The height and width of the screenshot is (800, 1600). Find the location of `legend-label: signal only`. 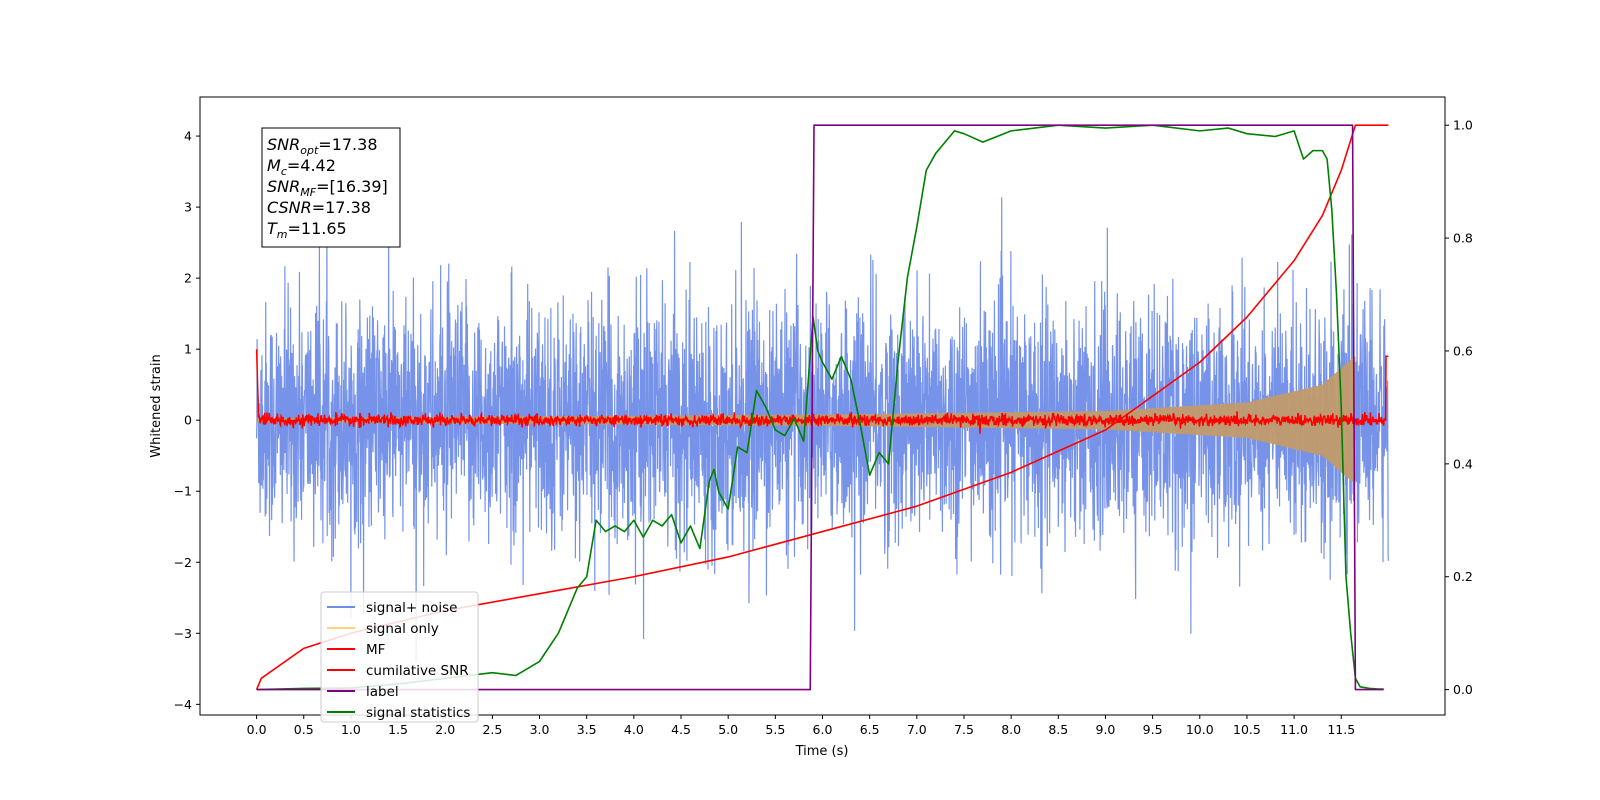

legend-label: signal only is located at coordinates (402, 629).